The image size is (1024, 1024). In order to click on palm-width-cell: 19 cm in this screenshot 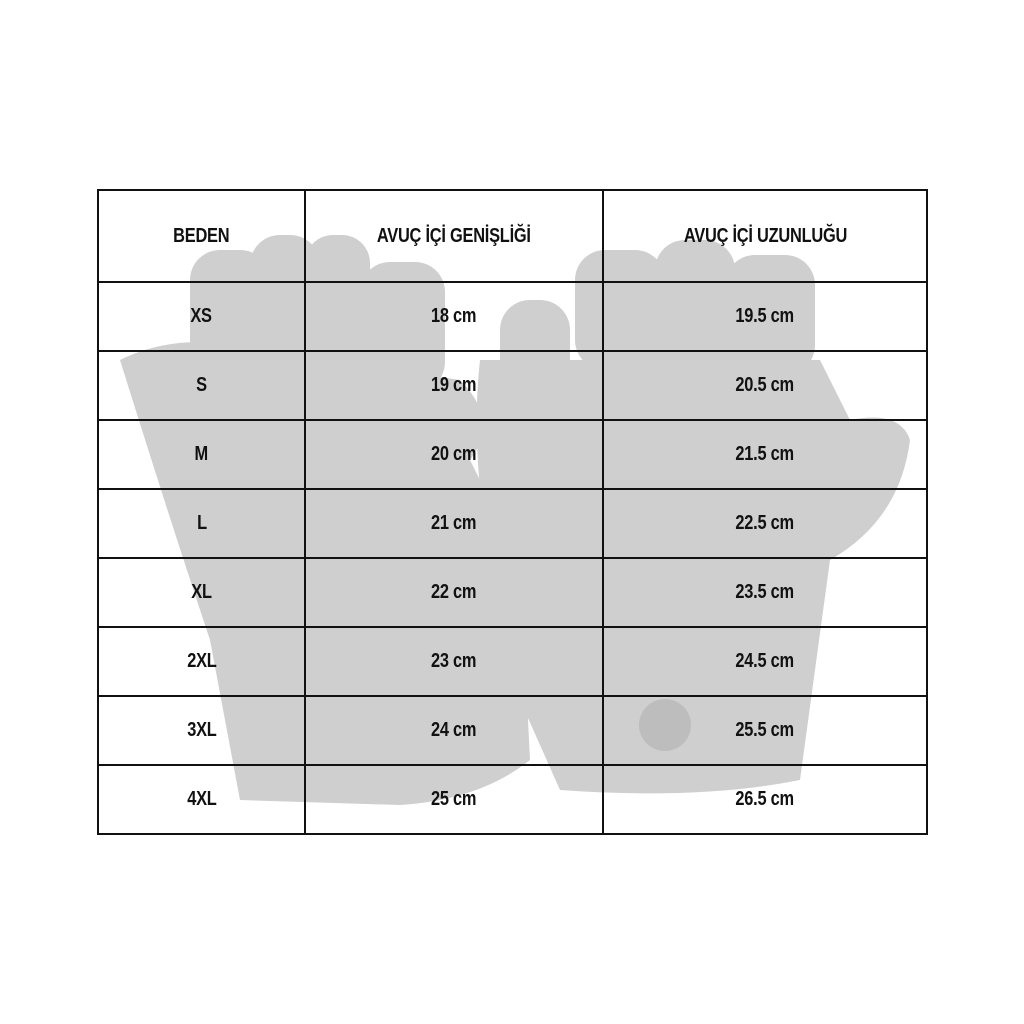, I will do `click(454, 385)`.